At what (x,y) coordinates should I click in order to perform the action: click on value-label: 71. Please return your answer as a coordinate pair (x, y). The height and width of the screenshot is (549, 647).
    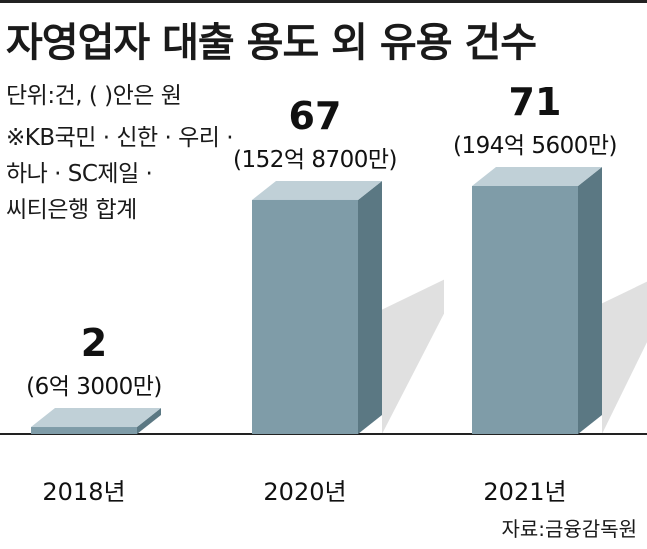
    Looking at the image, I should click on (535, 102).